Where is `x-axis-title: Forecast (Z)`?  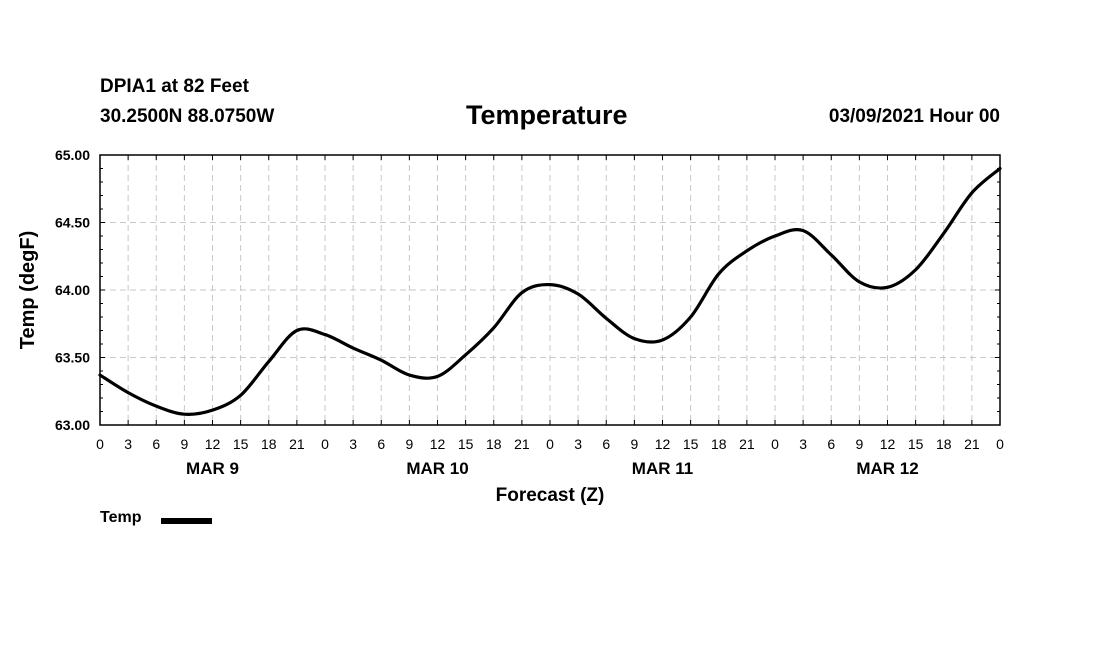 x-axis-title: Forecast (Z) is located at coordinates (550, 495).